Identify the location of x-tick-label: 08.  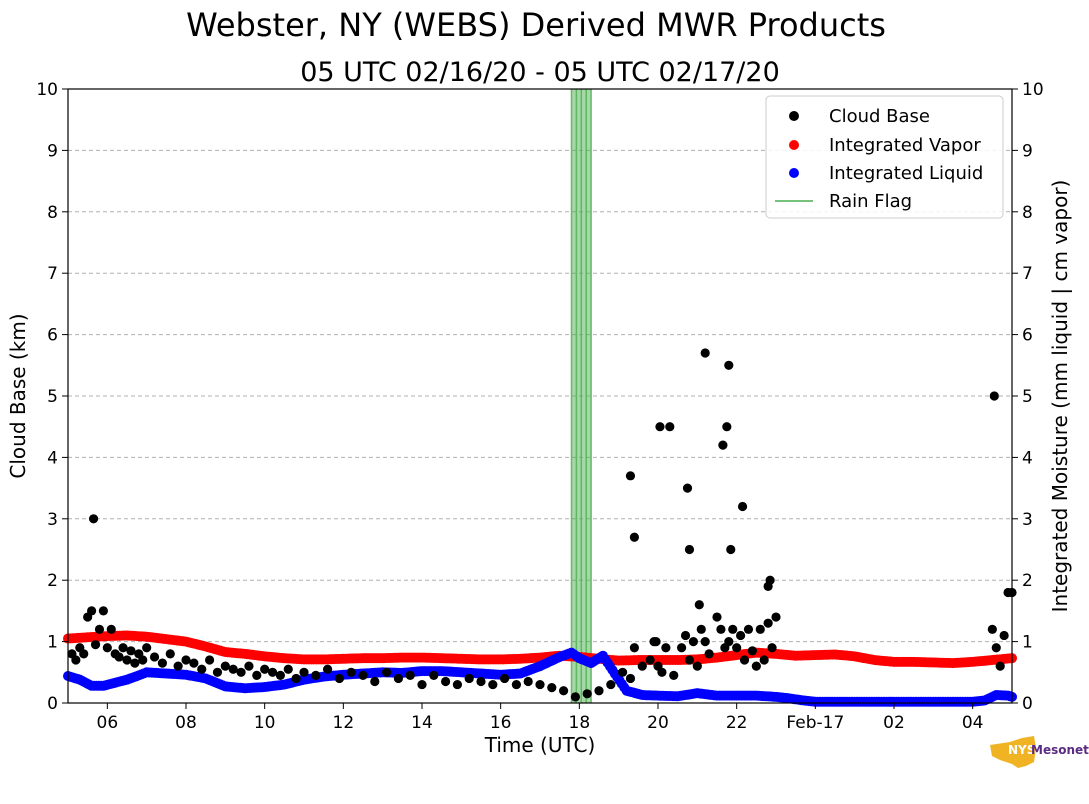
(186, 723).